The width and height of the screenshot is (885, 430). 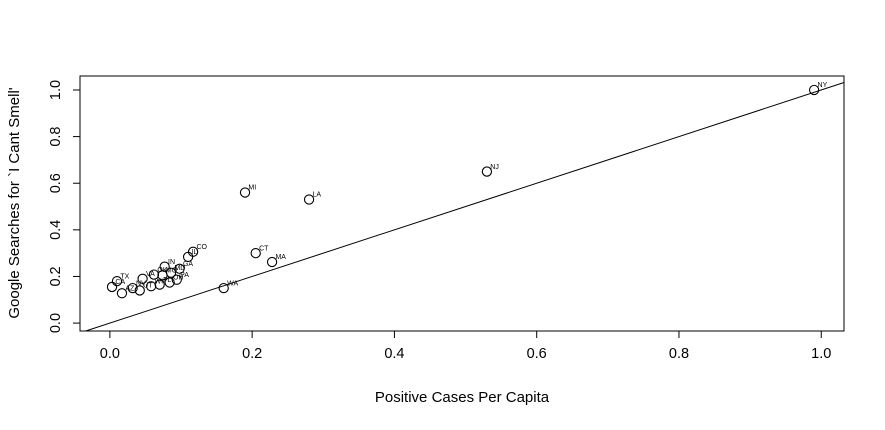 I want to click on data-point-label-mo: MO, so click(x=172, y=270).